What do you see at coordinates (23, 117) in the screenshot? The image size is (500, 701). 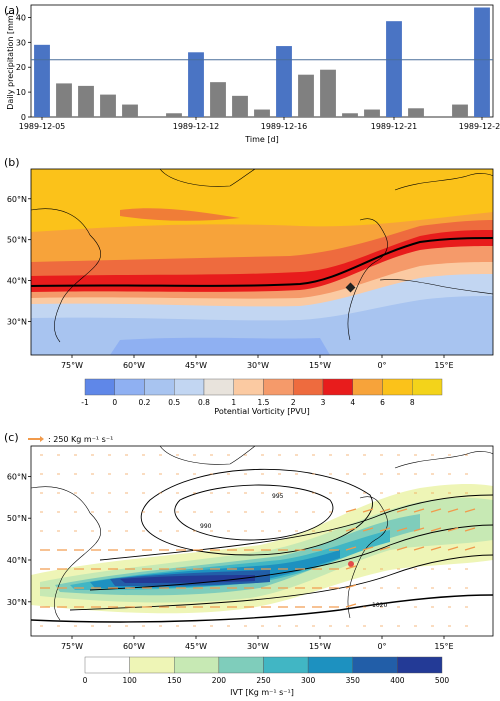 I see `y-tick-label: 0` at bounding box center [23, 117].